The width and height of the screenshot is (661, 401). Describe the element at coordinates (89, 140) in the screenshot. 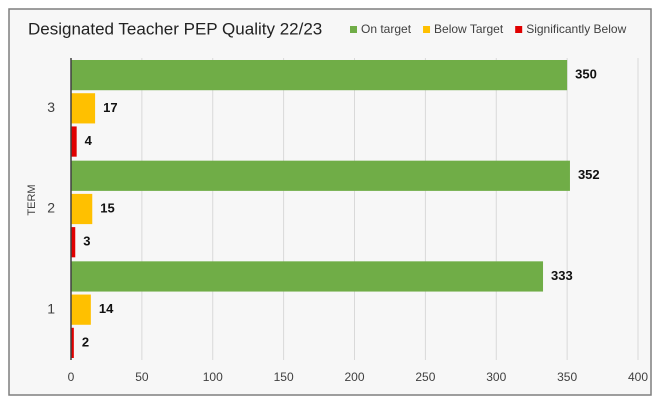

I see `data-label: 4` at that location.